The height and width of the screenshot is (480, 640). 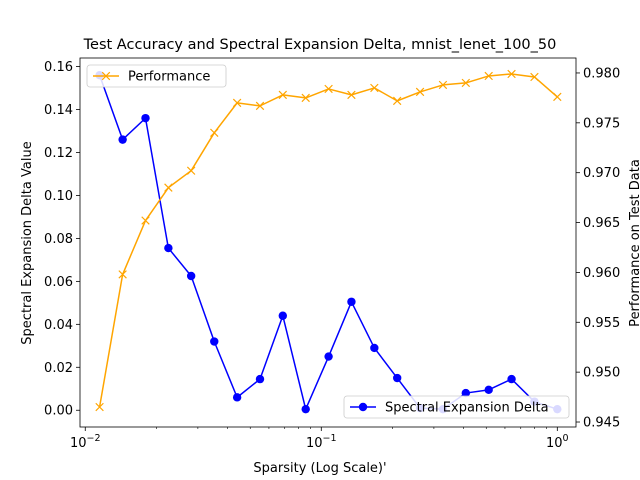 I want to click on x-tick-label: 10⁻², so click(x=85, y=442).